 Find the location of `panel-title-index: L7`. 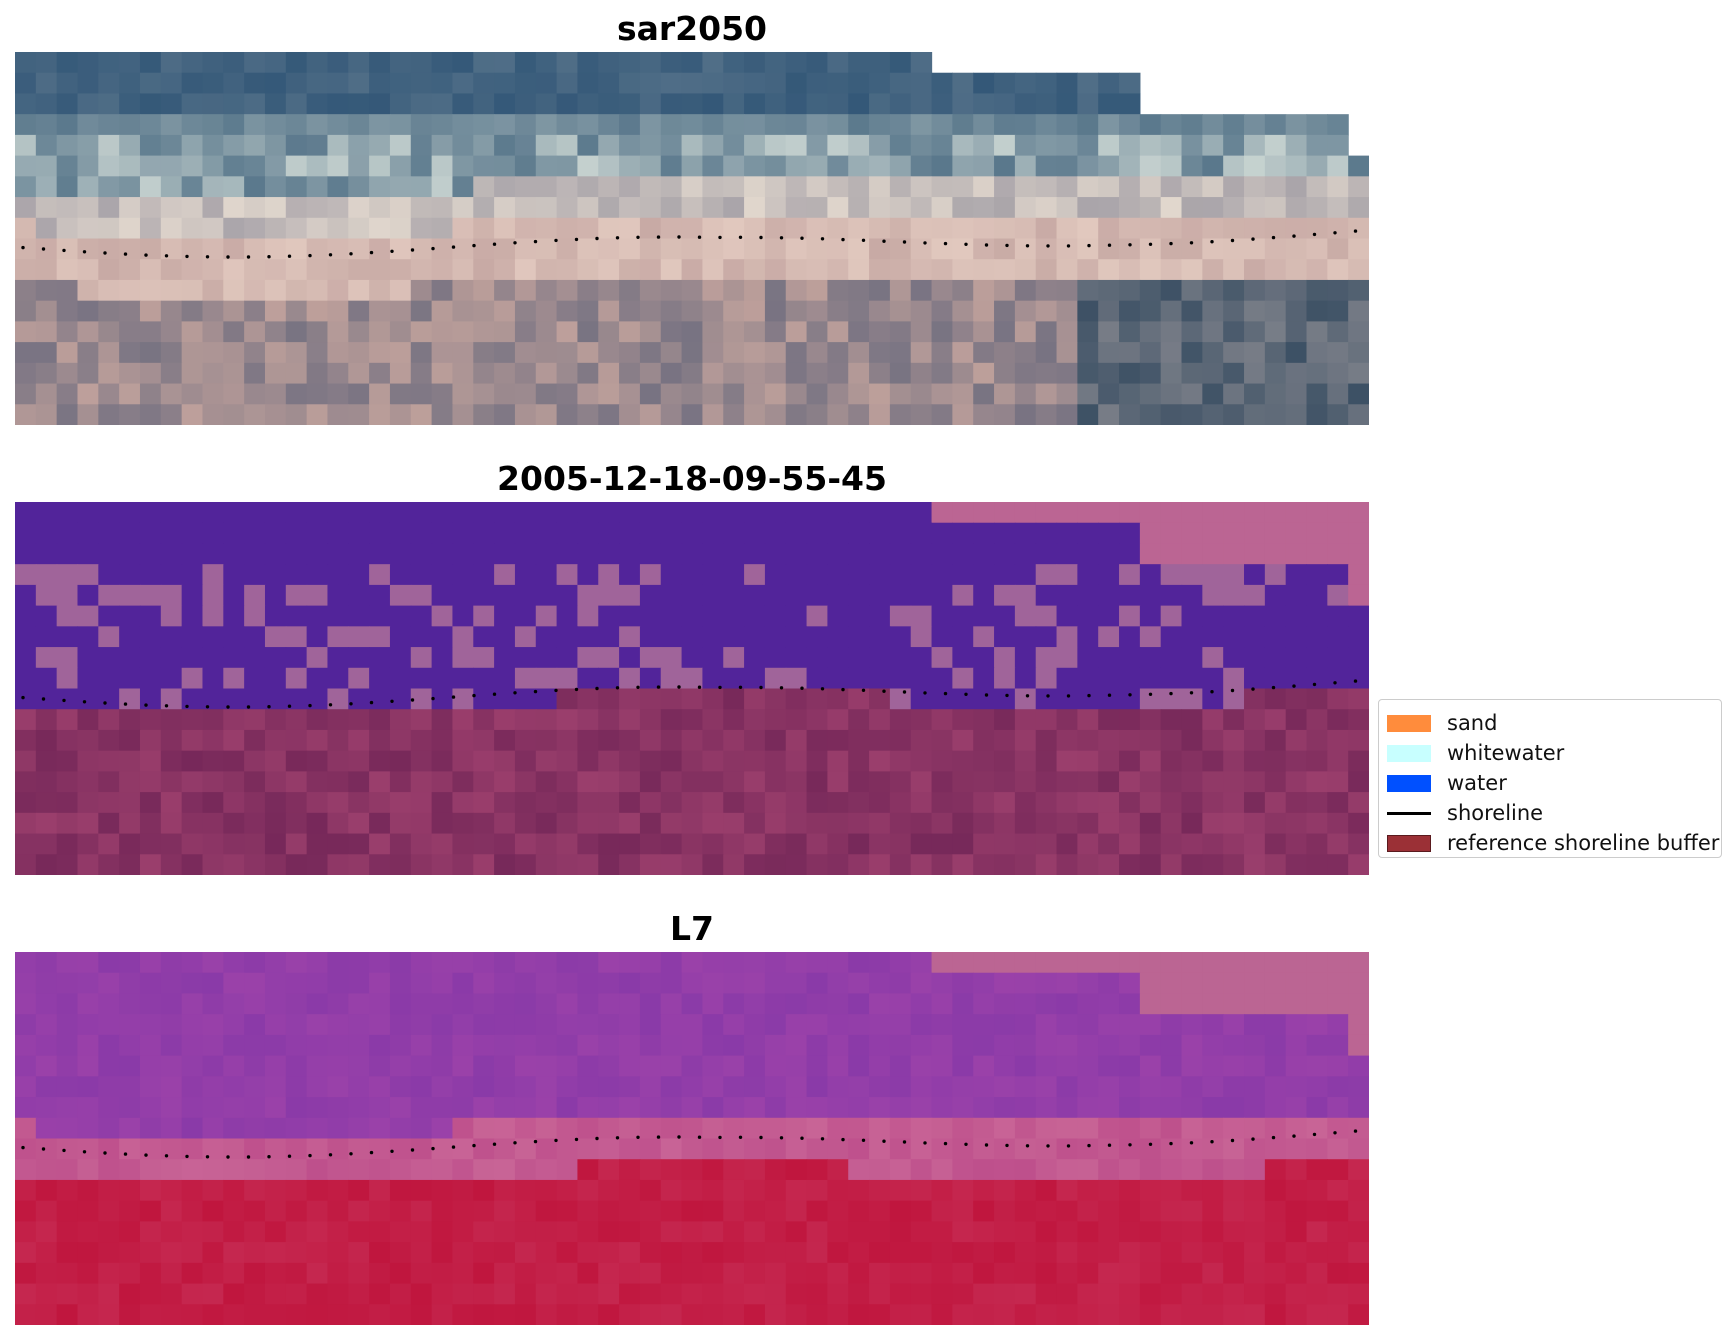

panel-title-index: L7 is located at coordinates (692, 928).